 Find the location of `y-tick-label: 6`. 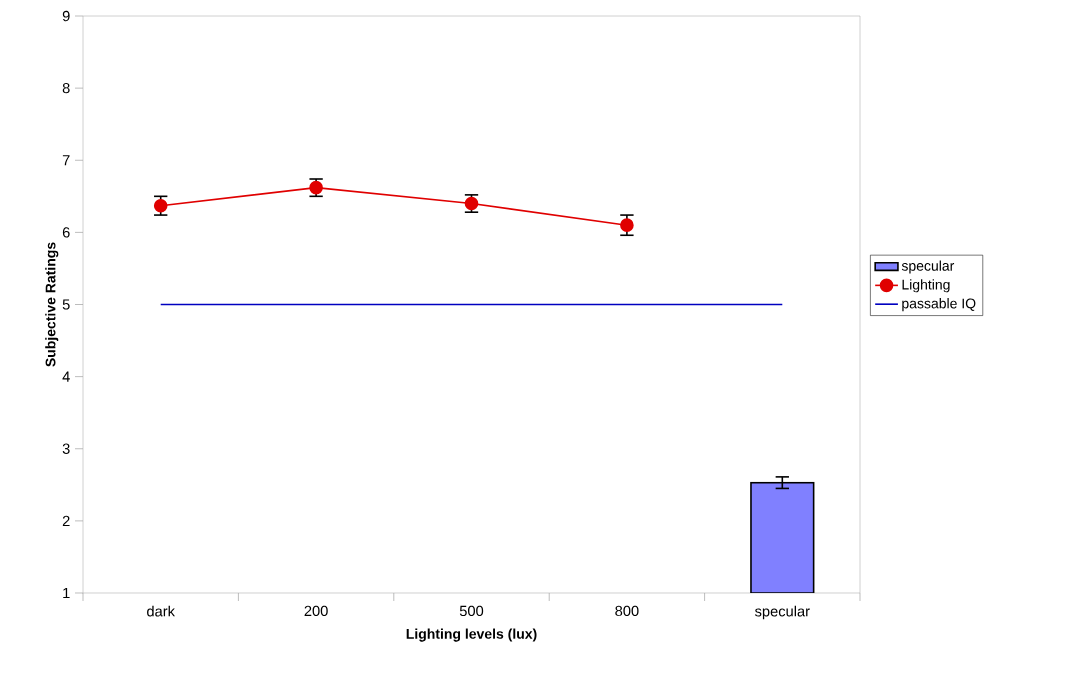

y-tick-label: 6 is located at coordinates (66, 232).